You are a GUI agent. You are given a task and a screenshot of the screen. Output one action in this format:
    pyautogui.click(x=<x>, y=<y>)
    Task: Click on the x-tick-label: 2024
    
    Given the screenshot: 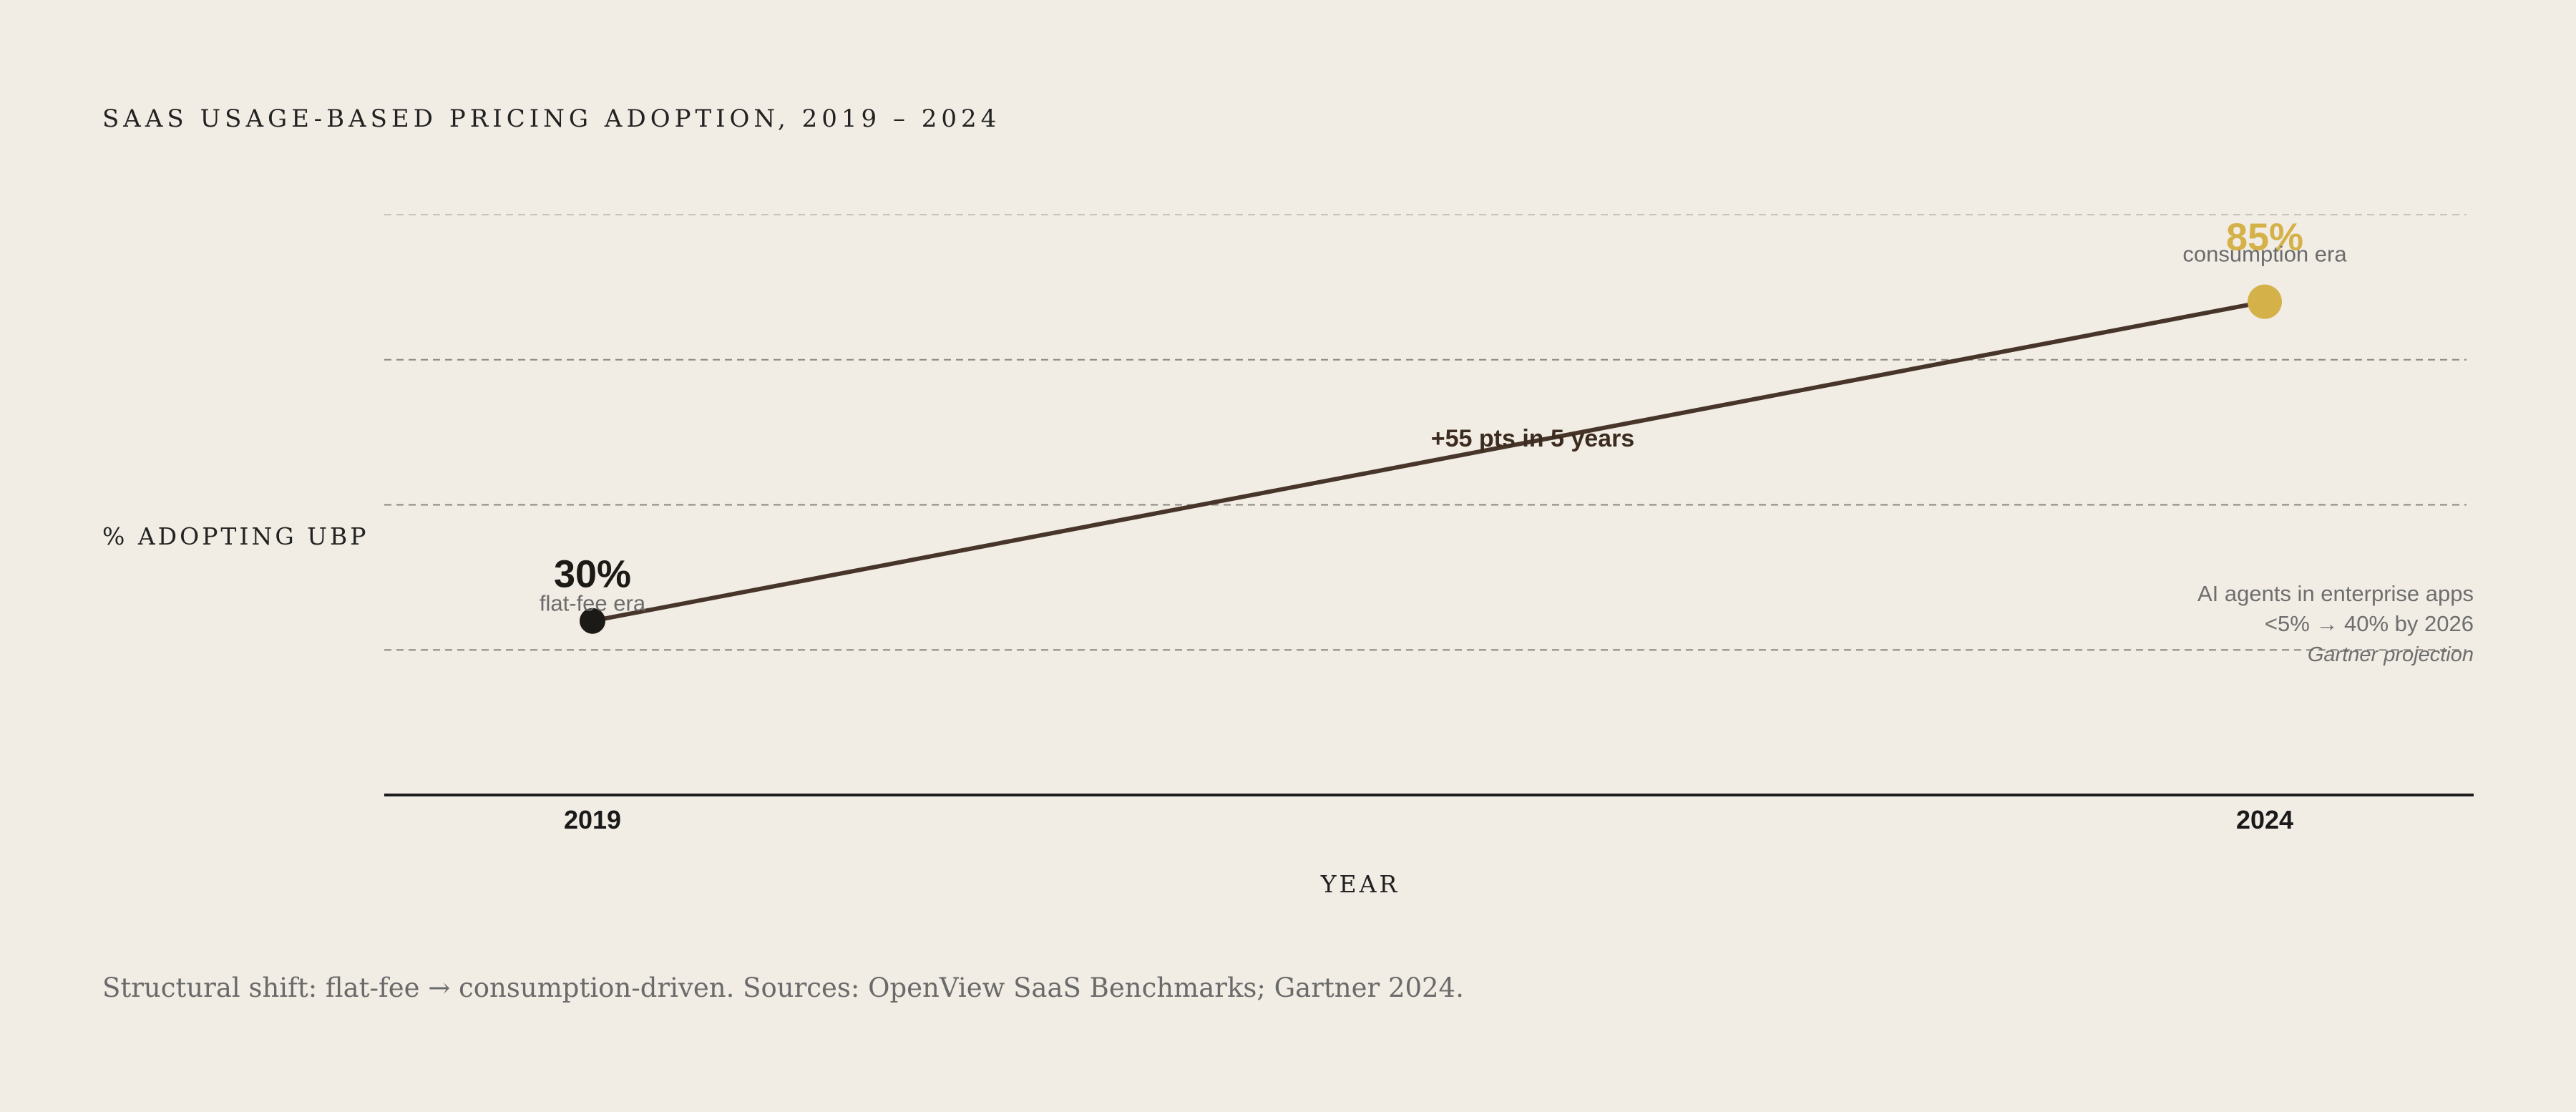 What is the action you would take?
    pyautogui.click(x=2264, y=820)
    